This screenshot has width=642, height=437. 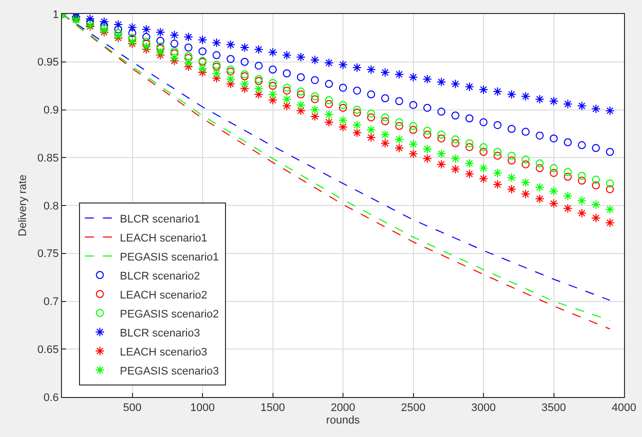 I want to click on x-tick-label: 3500, so click(x=554, y=408).